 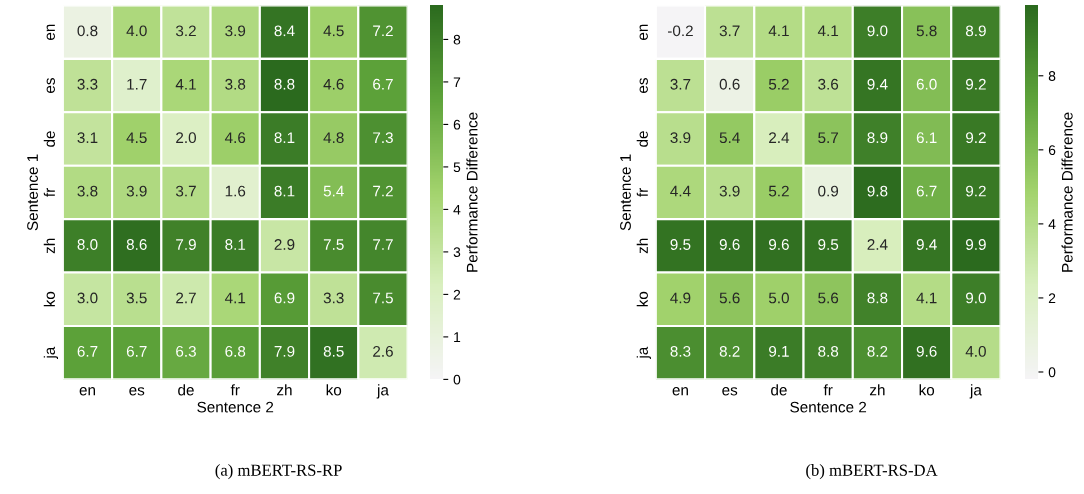 What do you see at coordinates (680, 191) in the screenshot?
I see `data-label: 4.4` at bounding box center [680, 191].